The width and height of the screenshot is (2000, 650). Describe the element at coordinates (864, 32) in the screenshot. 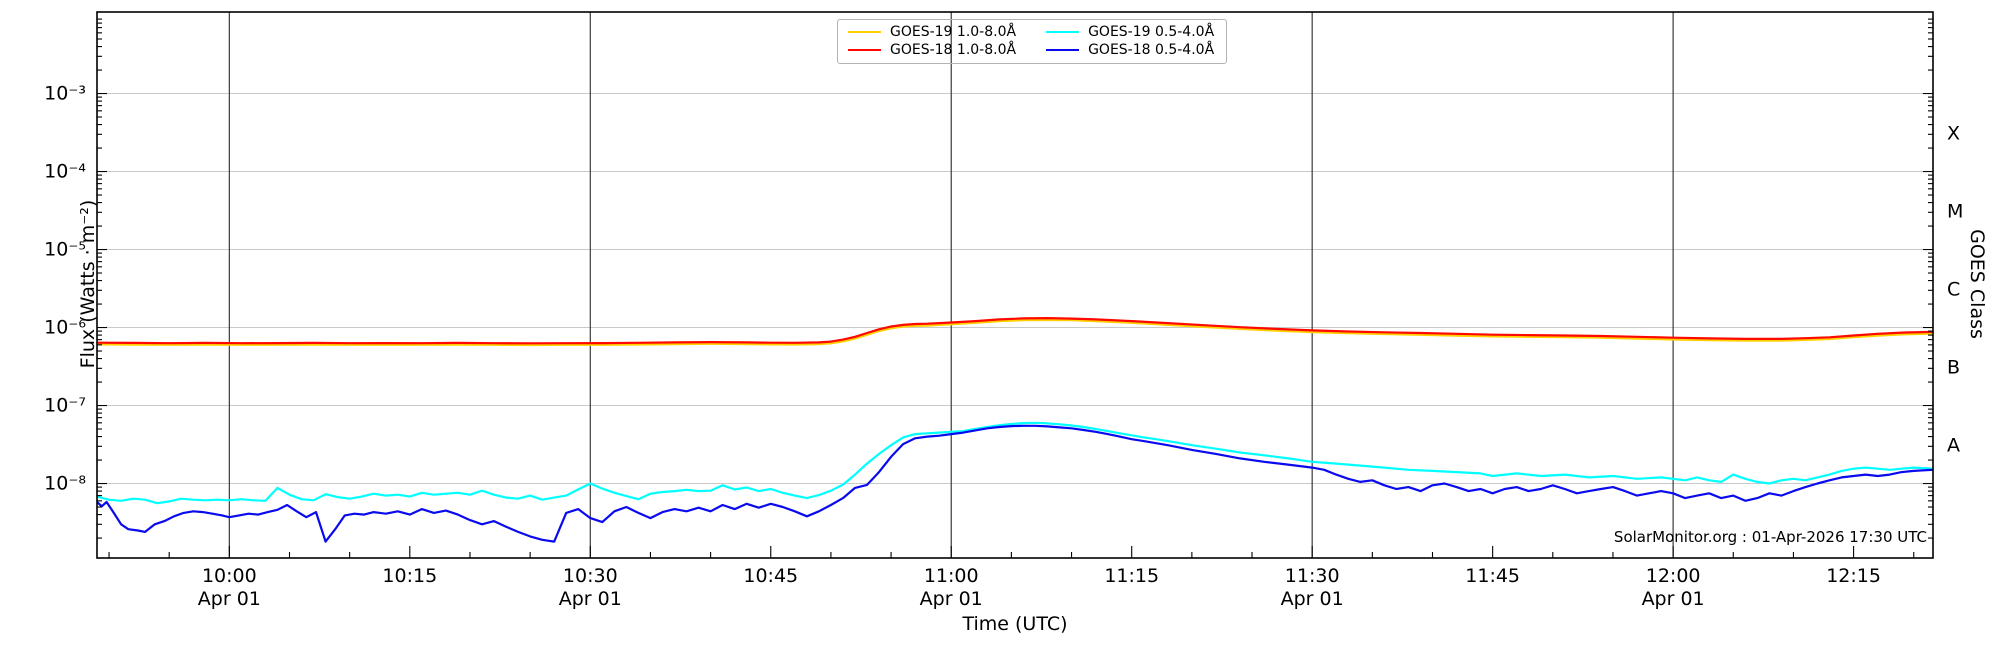

I see `legend-line-sample-yellow` at that location.